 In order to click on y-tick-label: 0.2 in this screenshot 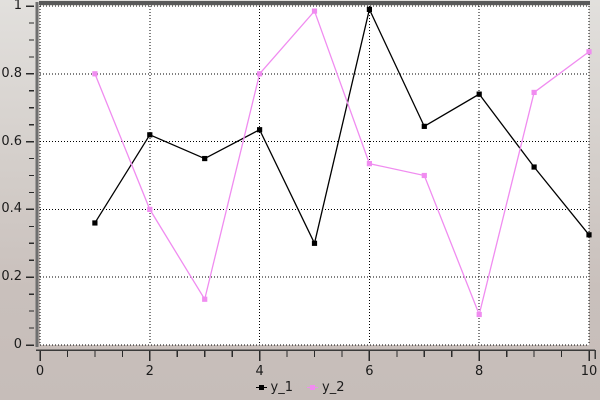, I will do `click(11, 277)`.